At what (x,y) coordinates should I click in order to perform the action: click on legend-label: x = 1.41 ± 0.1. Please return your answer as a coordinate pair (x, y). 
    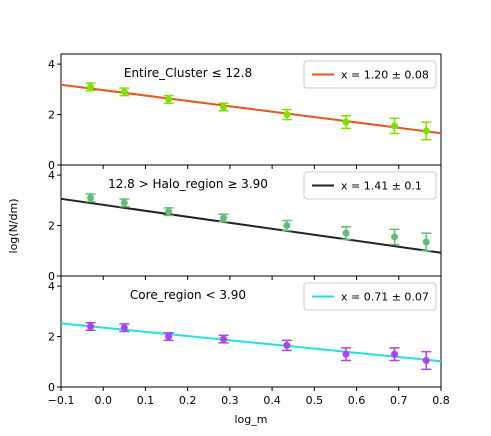
    Looking at the image, I should click on (381, 186).